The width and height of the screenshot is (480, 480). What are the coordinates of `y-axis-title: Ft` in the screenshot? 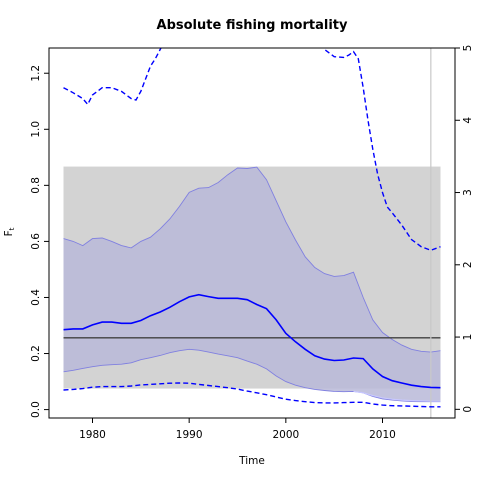 It's located at (9, 231).